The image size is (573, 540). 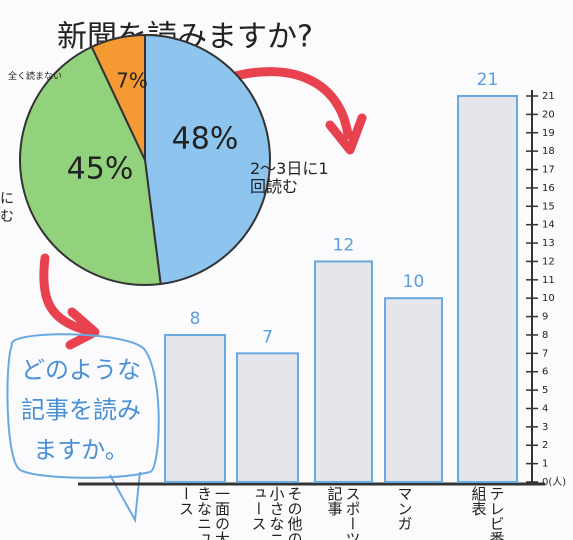 I want to click on y-tick-label: 8, so click(x=545, y=335).